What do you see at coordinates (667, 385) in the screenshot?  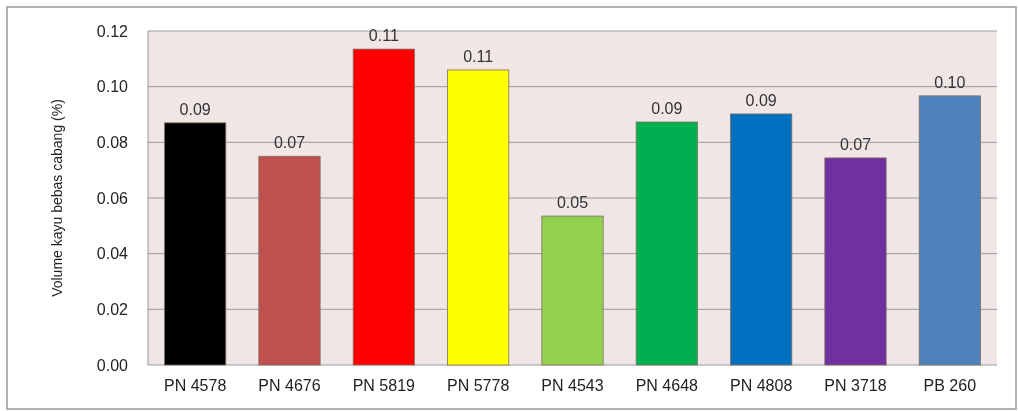 I see `x-tick-label: PN 4648` at bounding box center [667, 385].